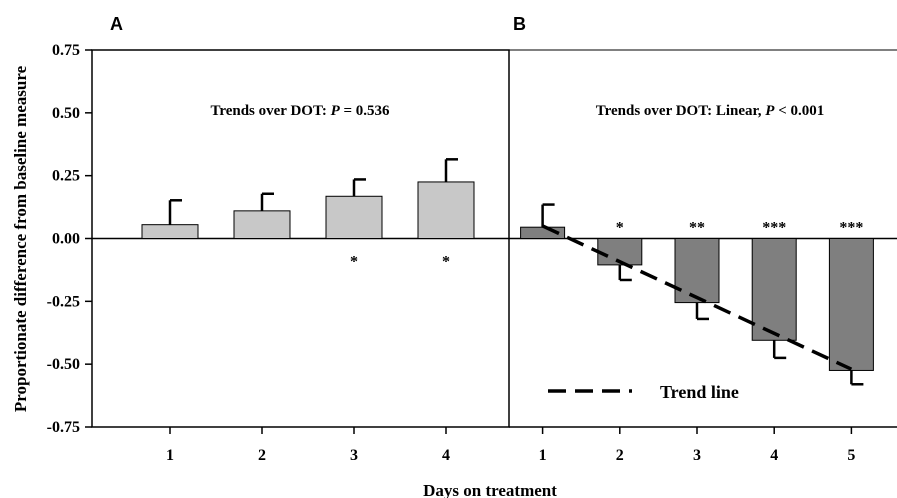 Image resolution: width=897 pixels, height=498 pixels. What do you see at coordinates (446, 455) in the screenshot?
I see `panel-a-x-tick-label: 4` at bounding box center [446, 455].